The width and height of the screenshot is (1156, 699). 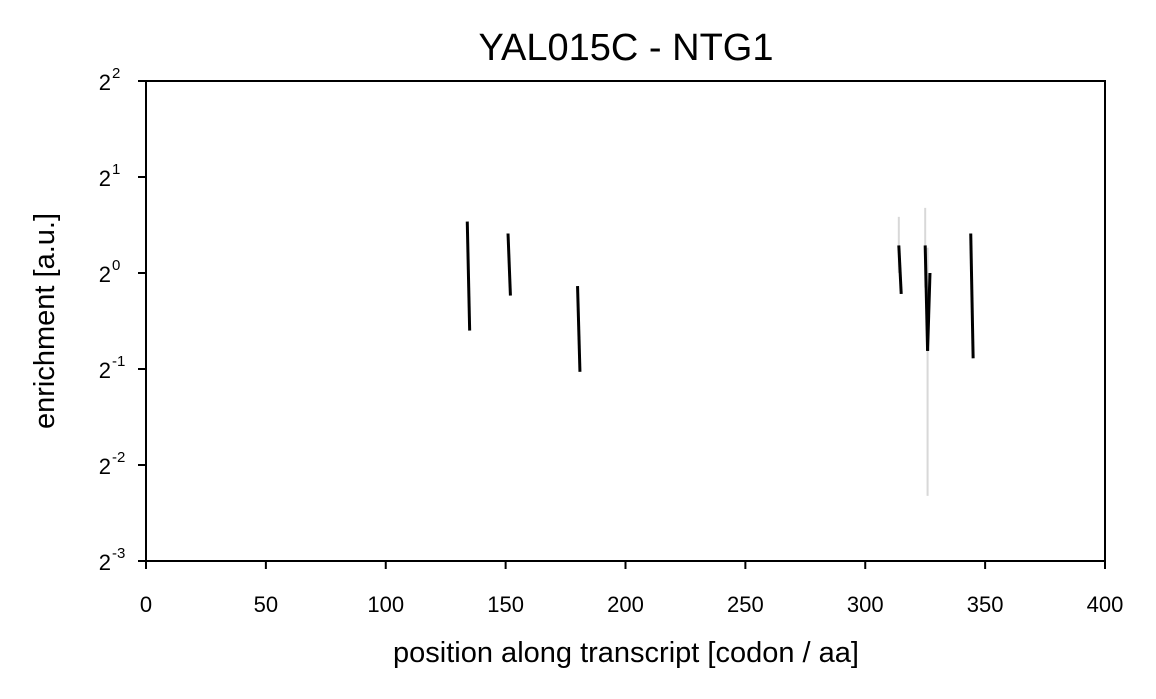 What do you see at coordinates (122, 320) in the screenshot?
I see `y-axis: 2 22 12 02 -12 -22 -3` at bounding box center [122, 320].